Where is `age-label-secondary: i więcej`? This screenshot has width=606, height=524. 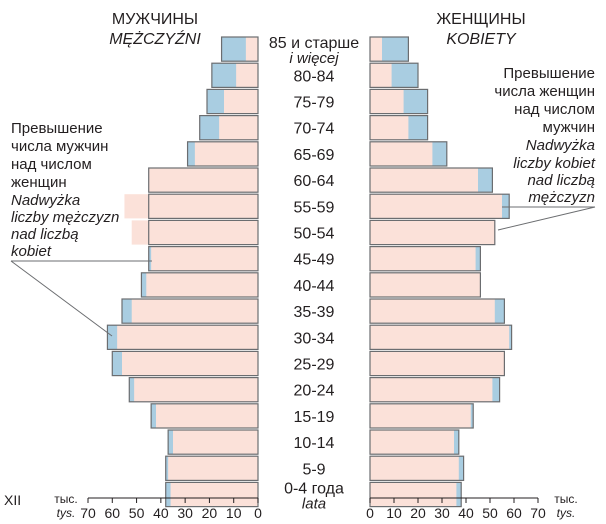
age-label-secondary: i więcej is located at coordinates (314, 58).